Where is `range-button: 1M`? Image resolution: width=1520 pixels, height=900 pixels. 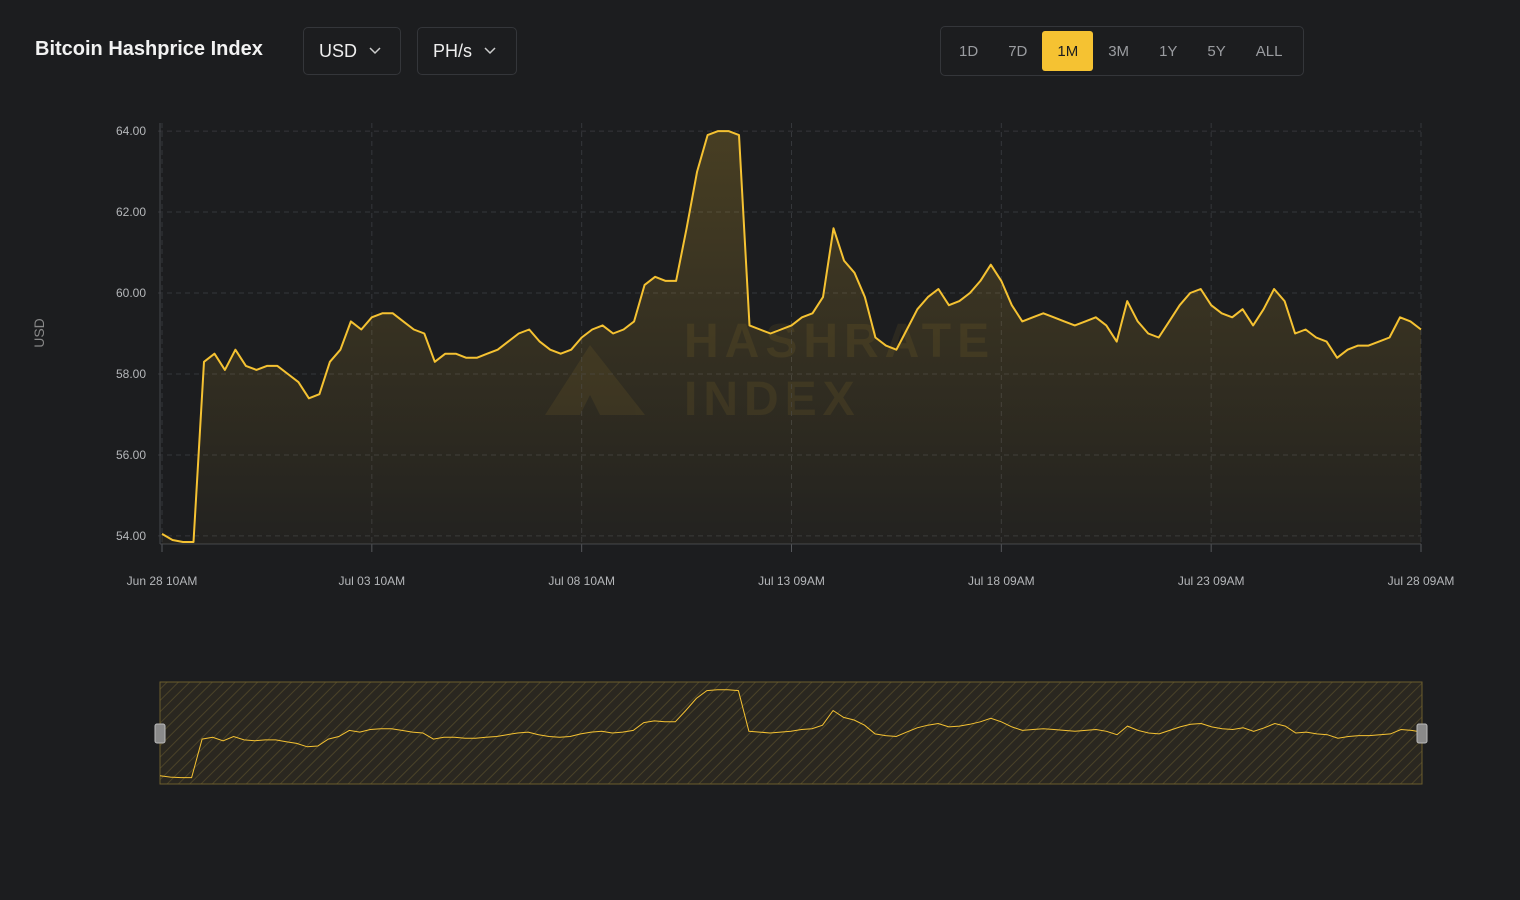
range-button: 1M is located at coordinates (1068, 51).